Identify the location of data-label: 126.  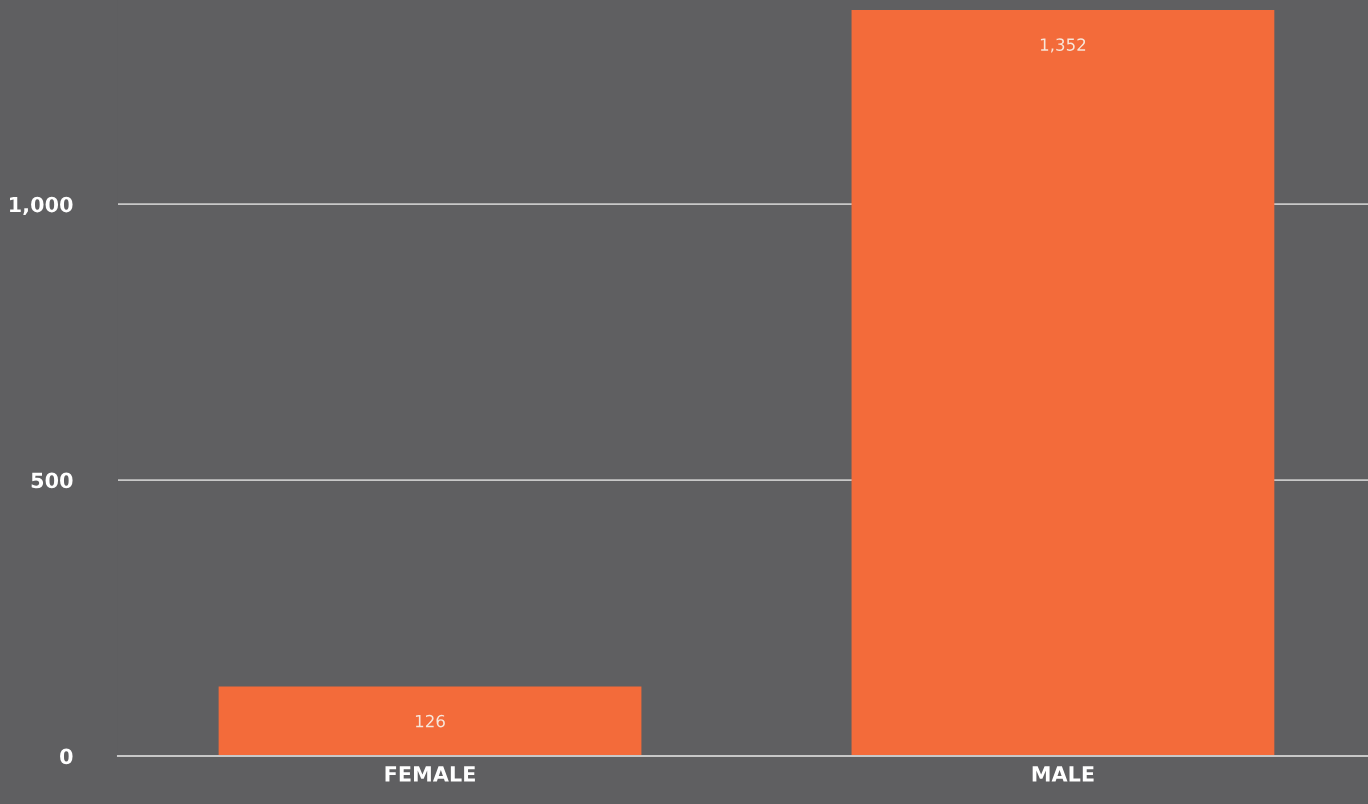
(430, 721).